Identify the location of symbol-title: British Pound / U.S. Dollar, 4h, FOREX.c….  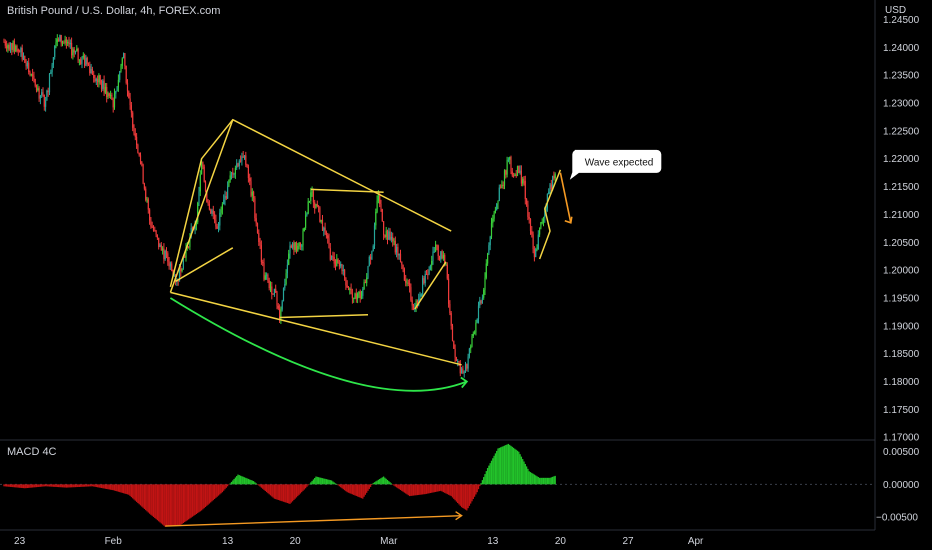
(114, 11).